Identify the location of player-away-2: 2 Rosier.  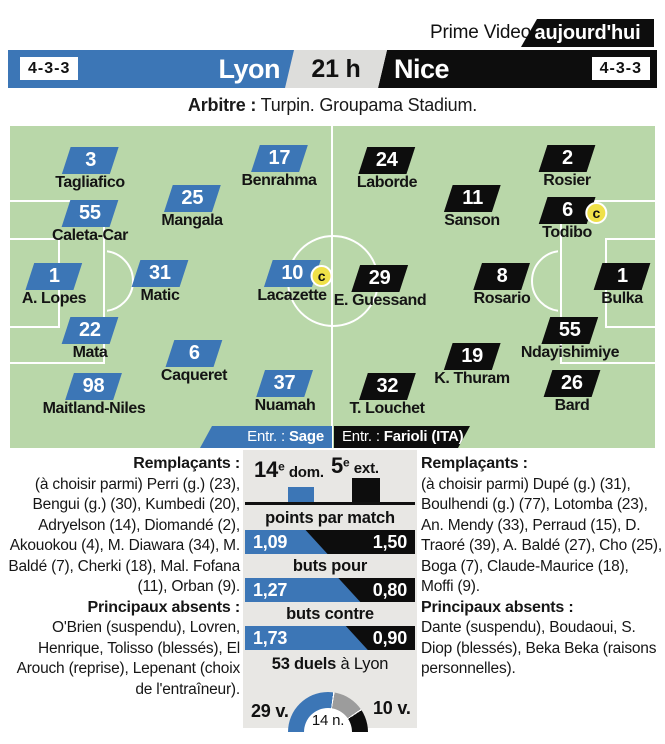
(567, 167).